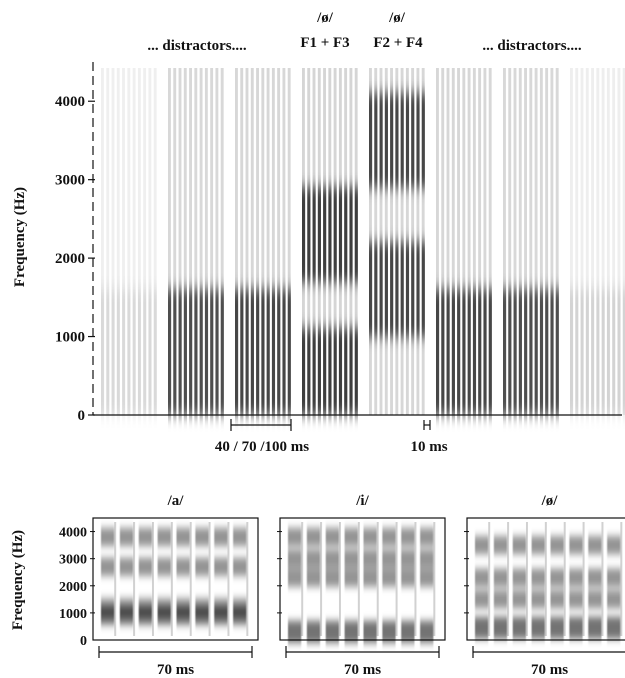  Describe the element at coordinates (20, 237) in the screenshot. I see `top-y-axis-label: Frequency (Hz)` at that location.